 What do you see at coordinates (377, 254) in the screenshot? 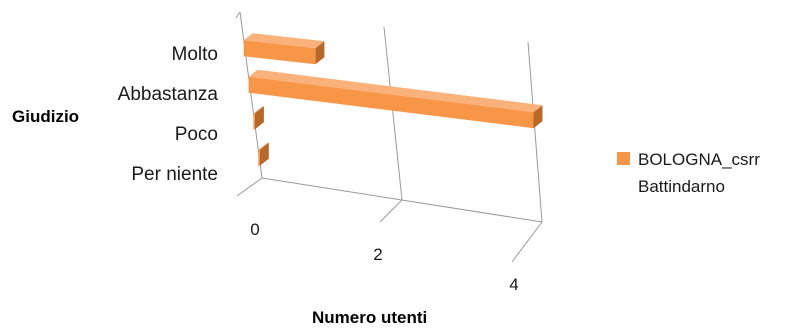
I see `x-tick-label: 2` at bounding box center [377, 254].